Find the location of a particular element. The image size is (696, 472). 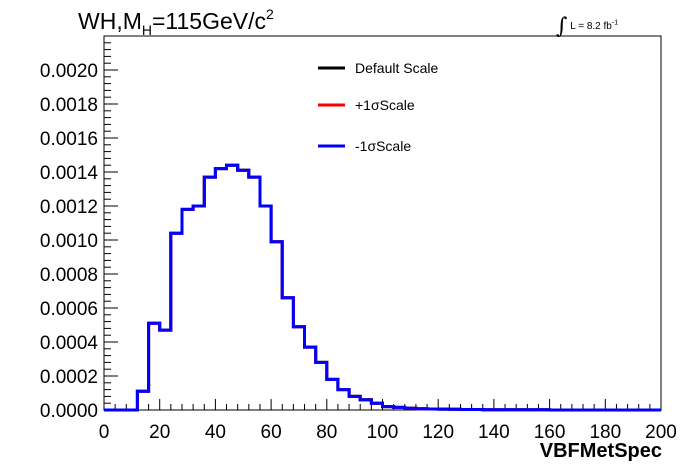

title-rest: =115GeV/c is located at coordinates (209, 21).